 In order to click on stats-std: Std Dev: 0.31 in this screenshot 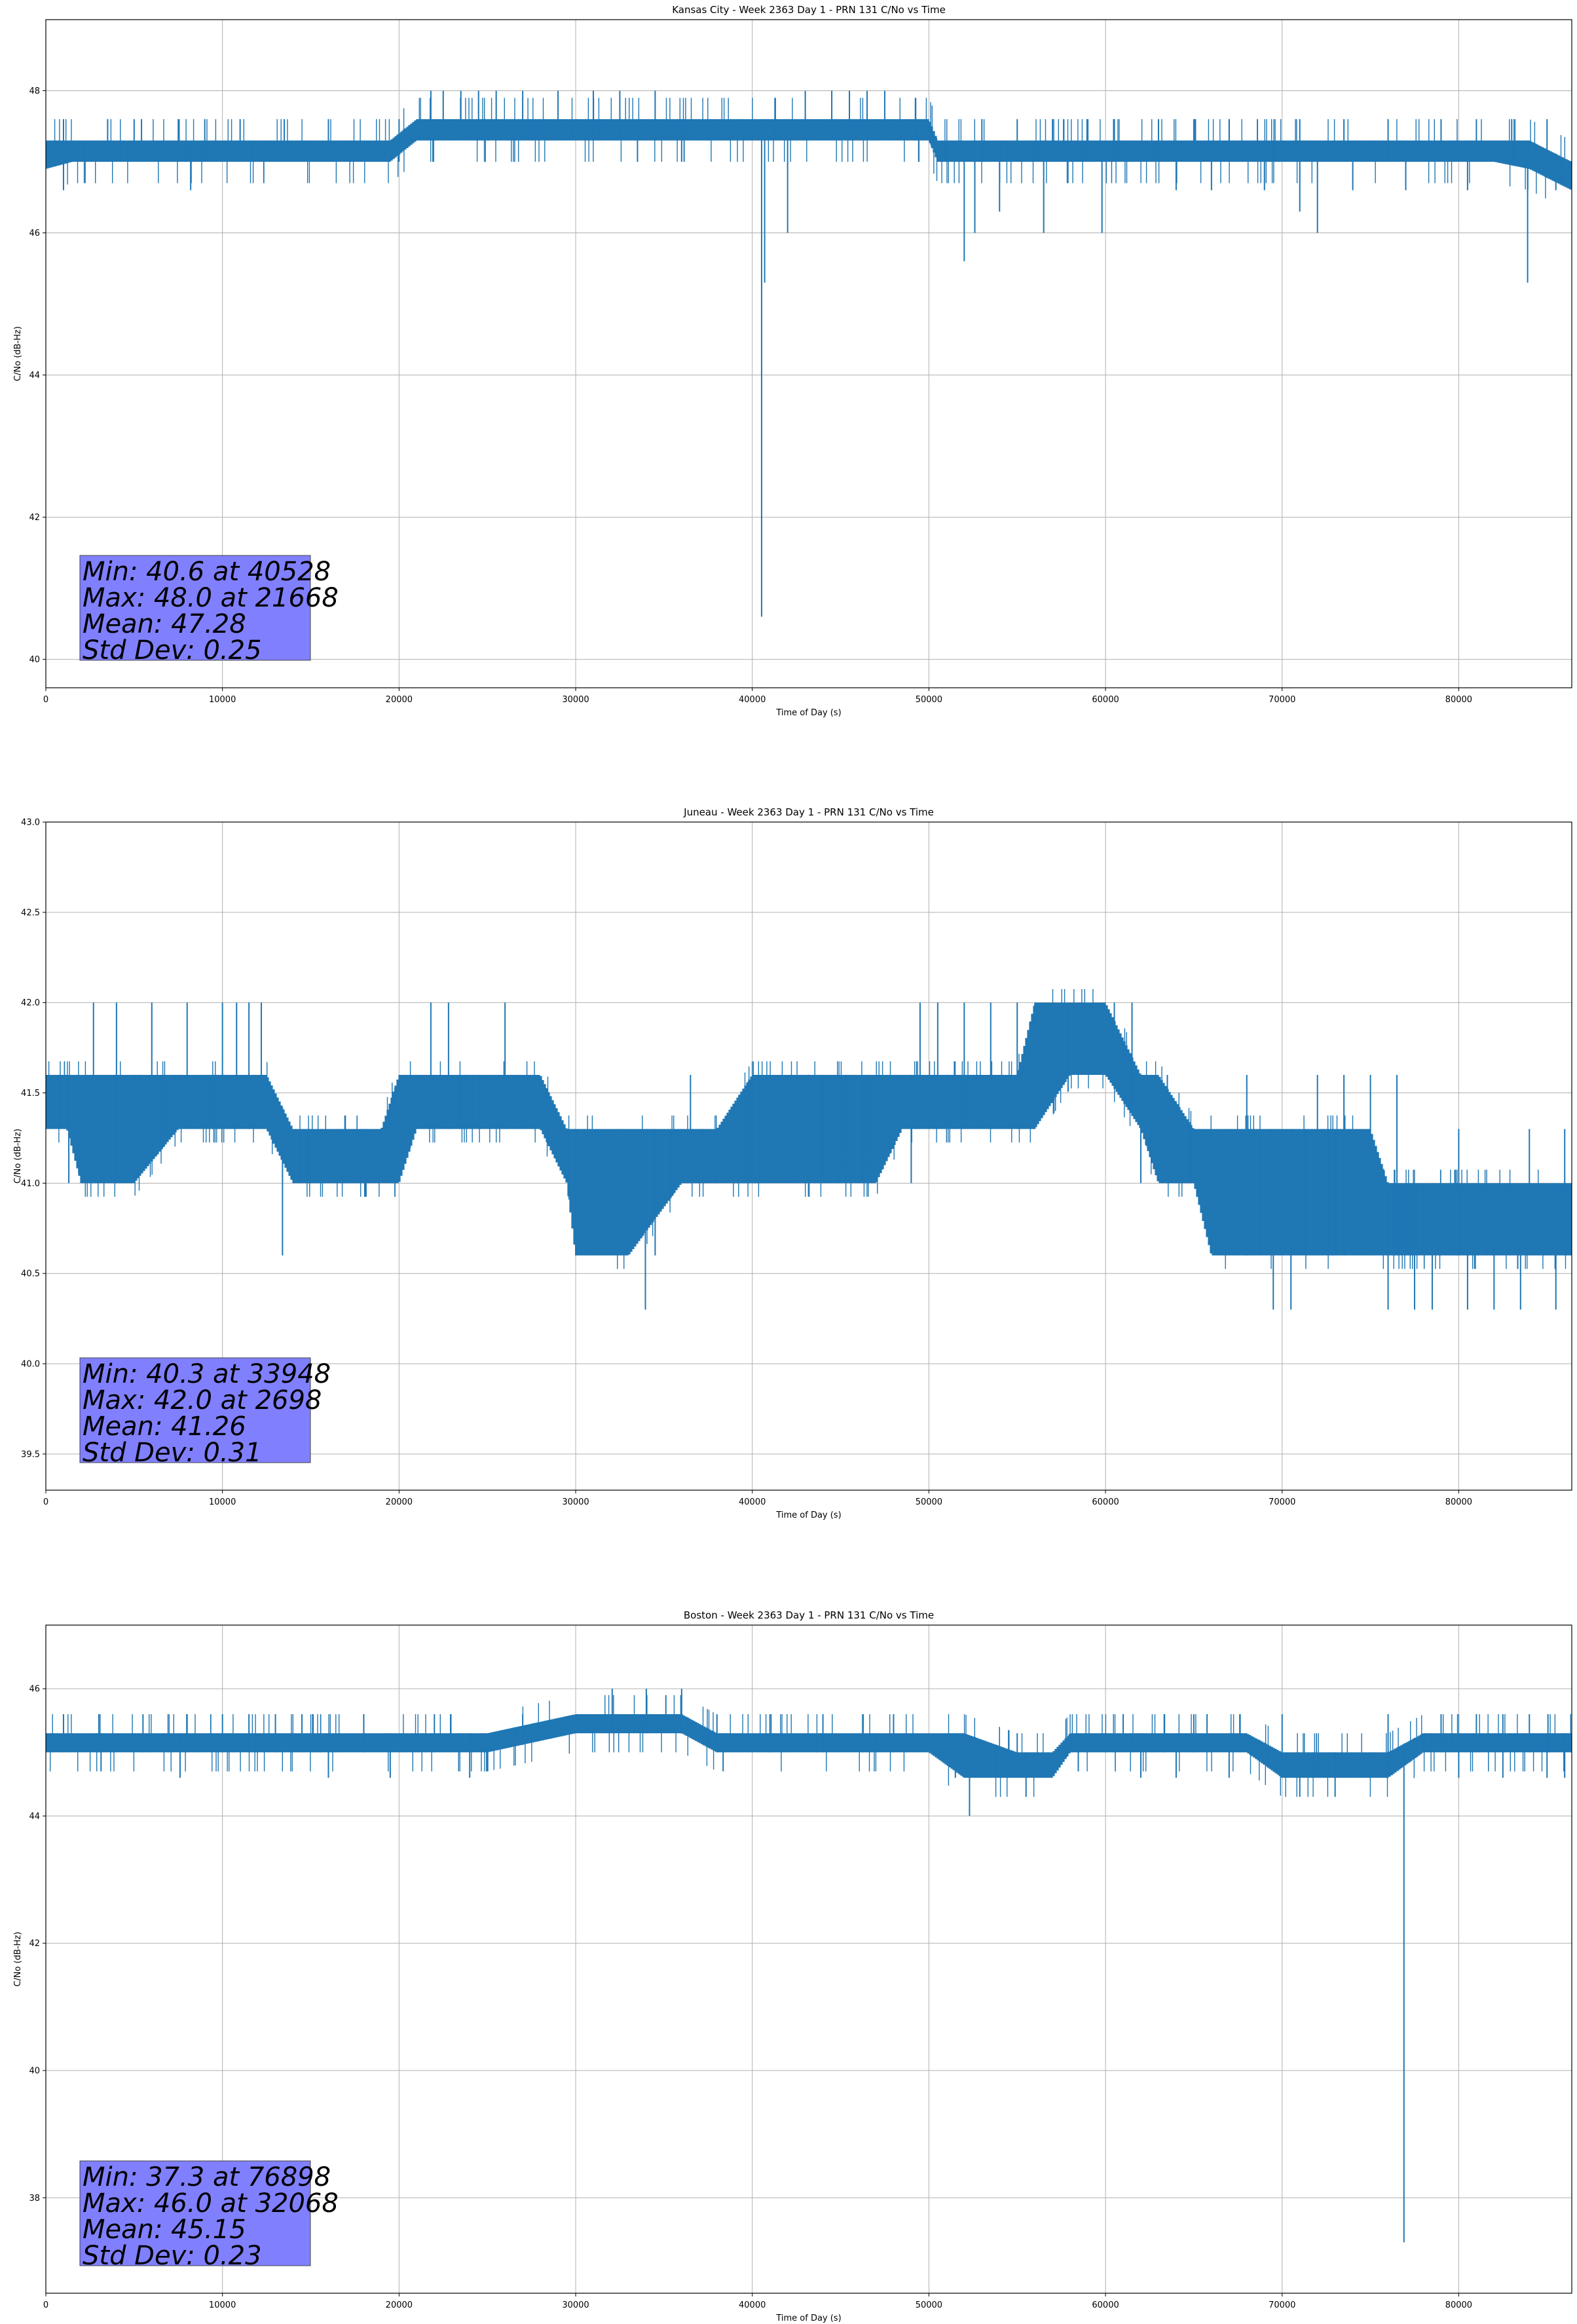, I will do `click(172, 1453)`.